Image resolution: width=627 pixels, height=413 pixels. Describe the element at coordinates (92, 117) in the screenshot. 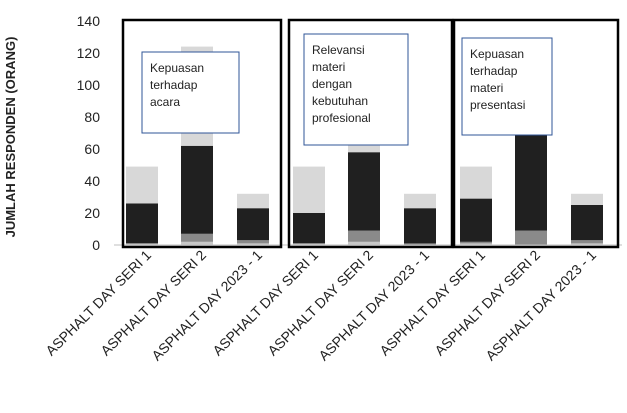

I see `y-tick-label: 80` at that location.